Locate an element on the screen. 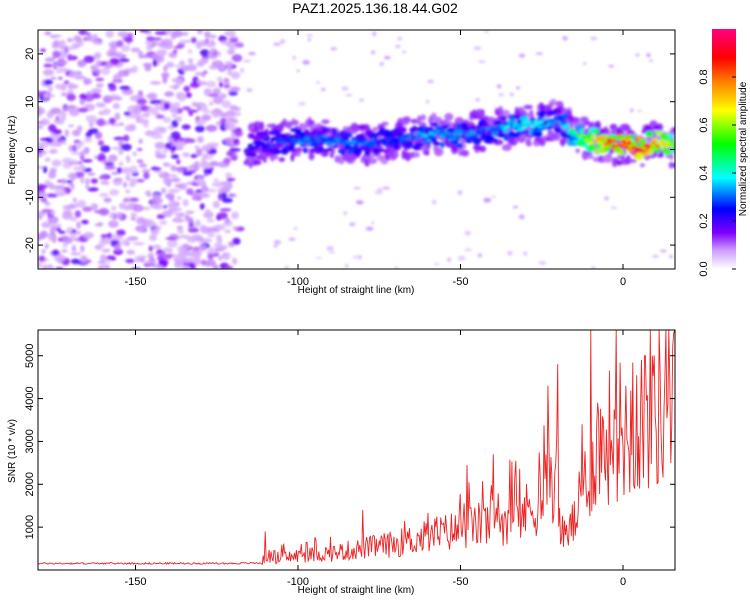 This screenshot has height=600, width=750. chart-title: PAZ1.2025.136.18.44.G02 is located at coordinates (375, 8).